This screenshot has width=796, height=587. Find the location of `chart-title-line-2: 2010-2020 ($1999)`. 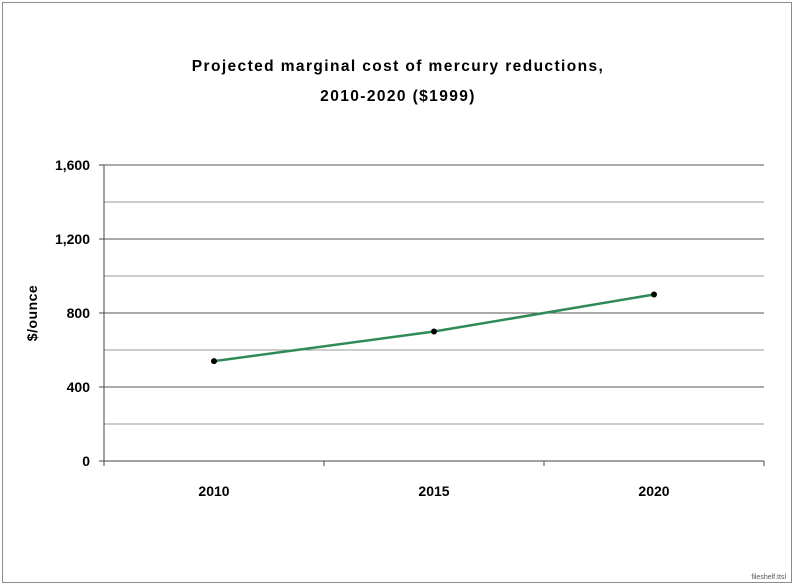

chart-title-line-2: 2010-2020 ($1999) is located at coordinates (398, 96).